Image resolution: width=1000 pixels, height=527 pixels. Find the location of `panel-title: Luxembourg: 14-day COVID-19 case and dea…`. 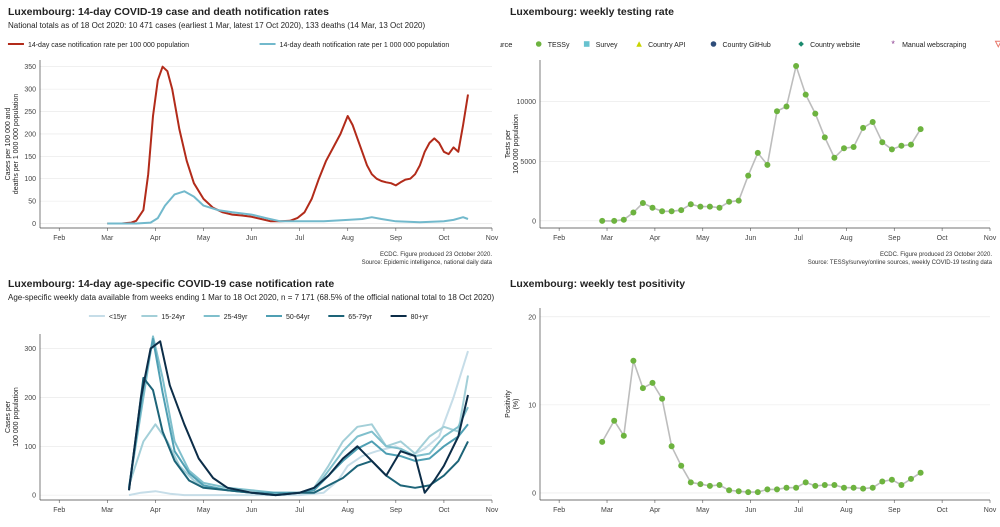

panel-title: Luxembourg: 14-day COVID-19 case and dea… is located at coordinates (168, 12).